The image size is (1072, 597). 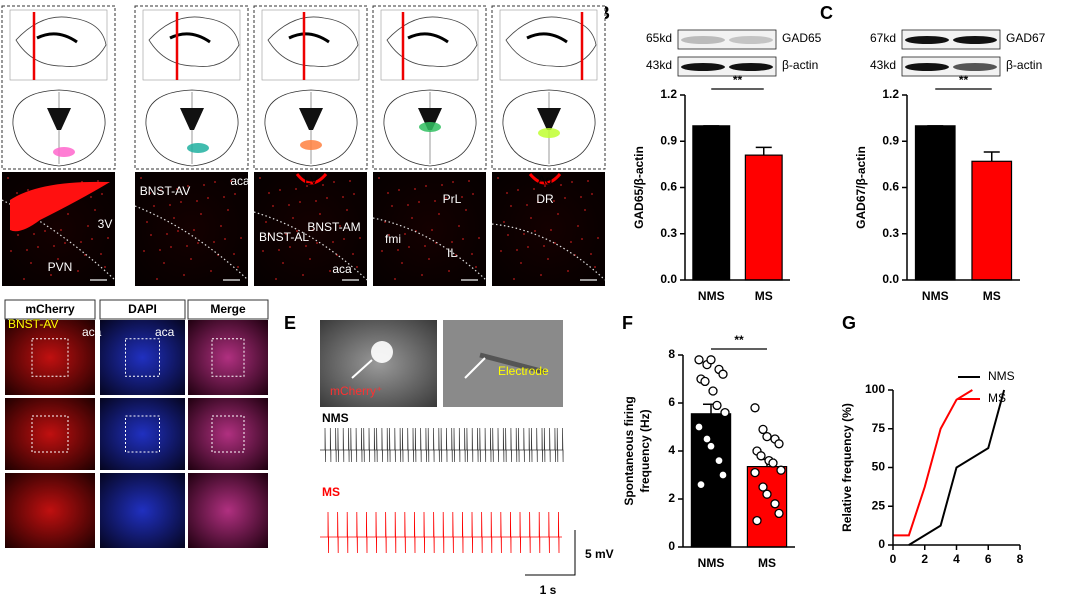 I want to click on y-tick-label: 25, so click(x=879, y=505).